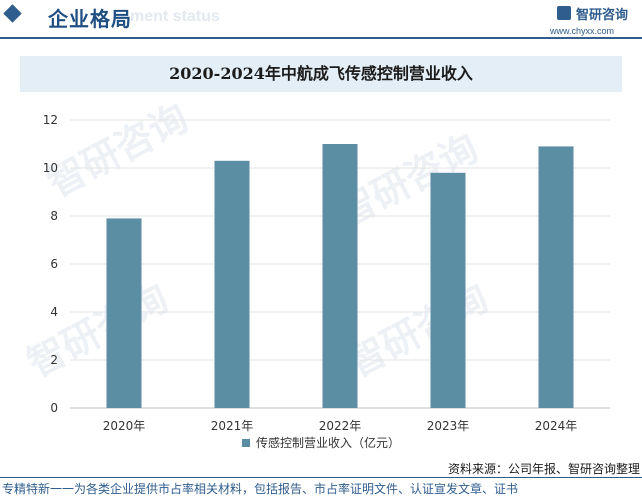 The image size is (642, 497). What do you see at coordinates (124, 426) in the screenshot?
I see `x-tick-label: 2020年` at bounding box center [124, 426].